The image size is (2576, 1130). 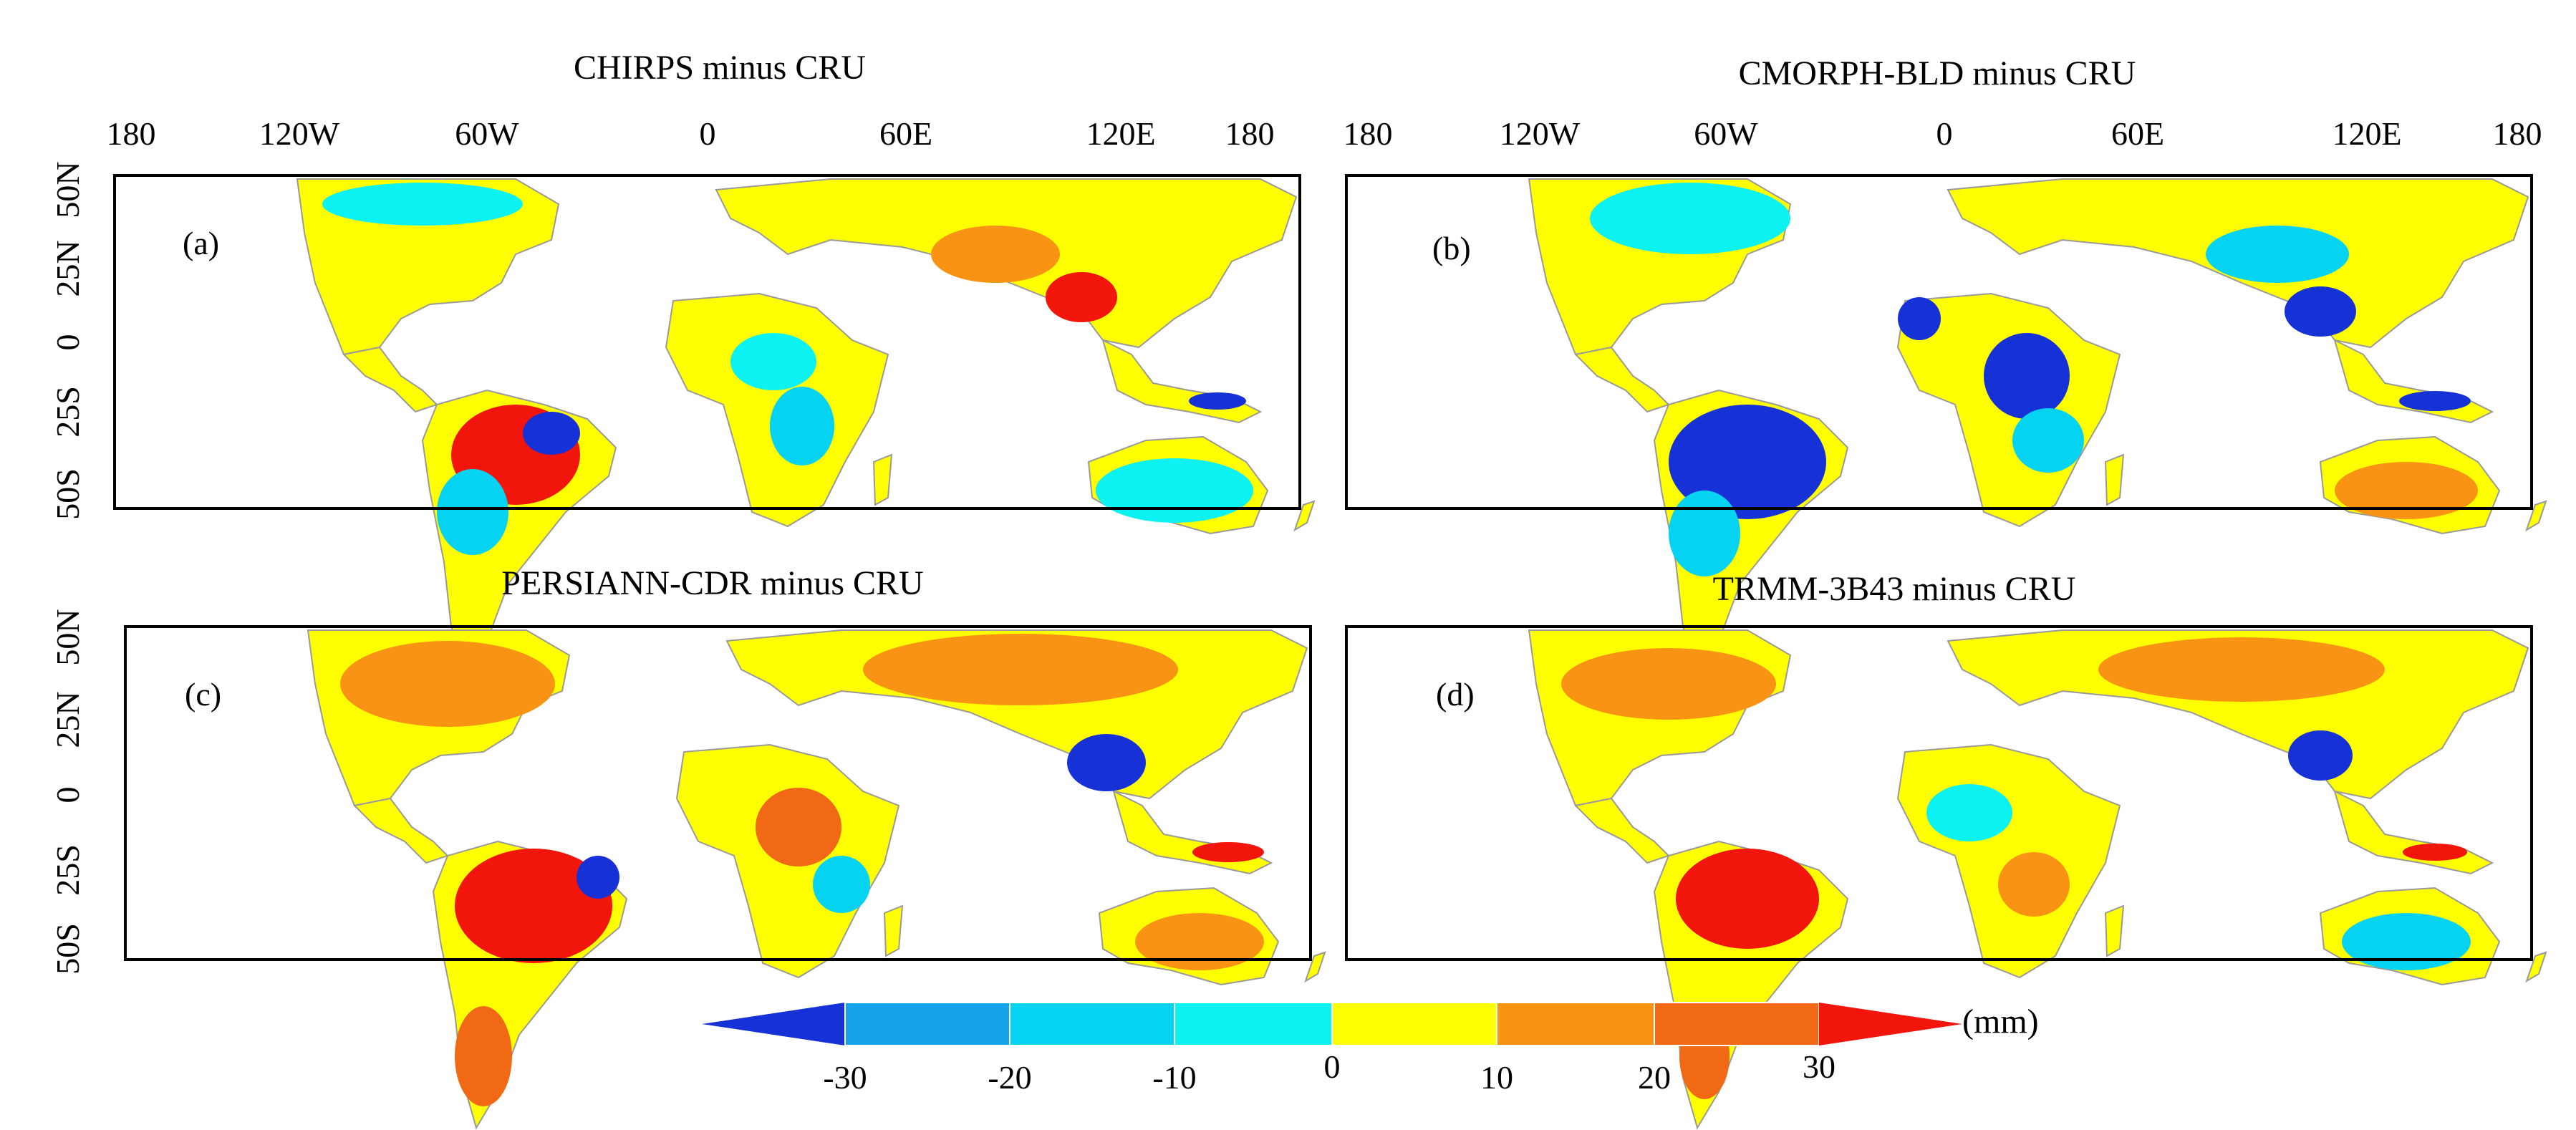 What do you see at coordinates (845, 1077) in the screenshot?
I see `colorbar-tick: -30` at bounding box center [845, 1077].